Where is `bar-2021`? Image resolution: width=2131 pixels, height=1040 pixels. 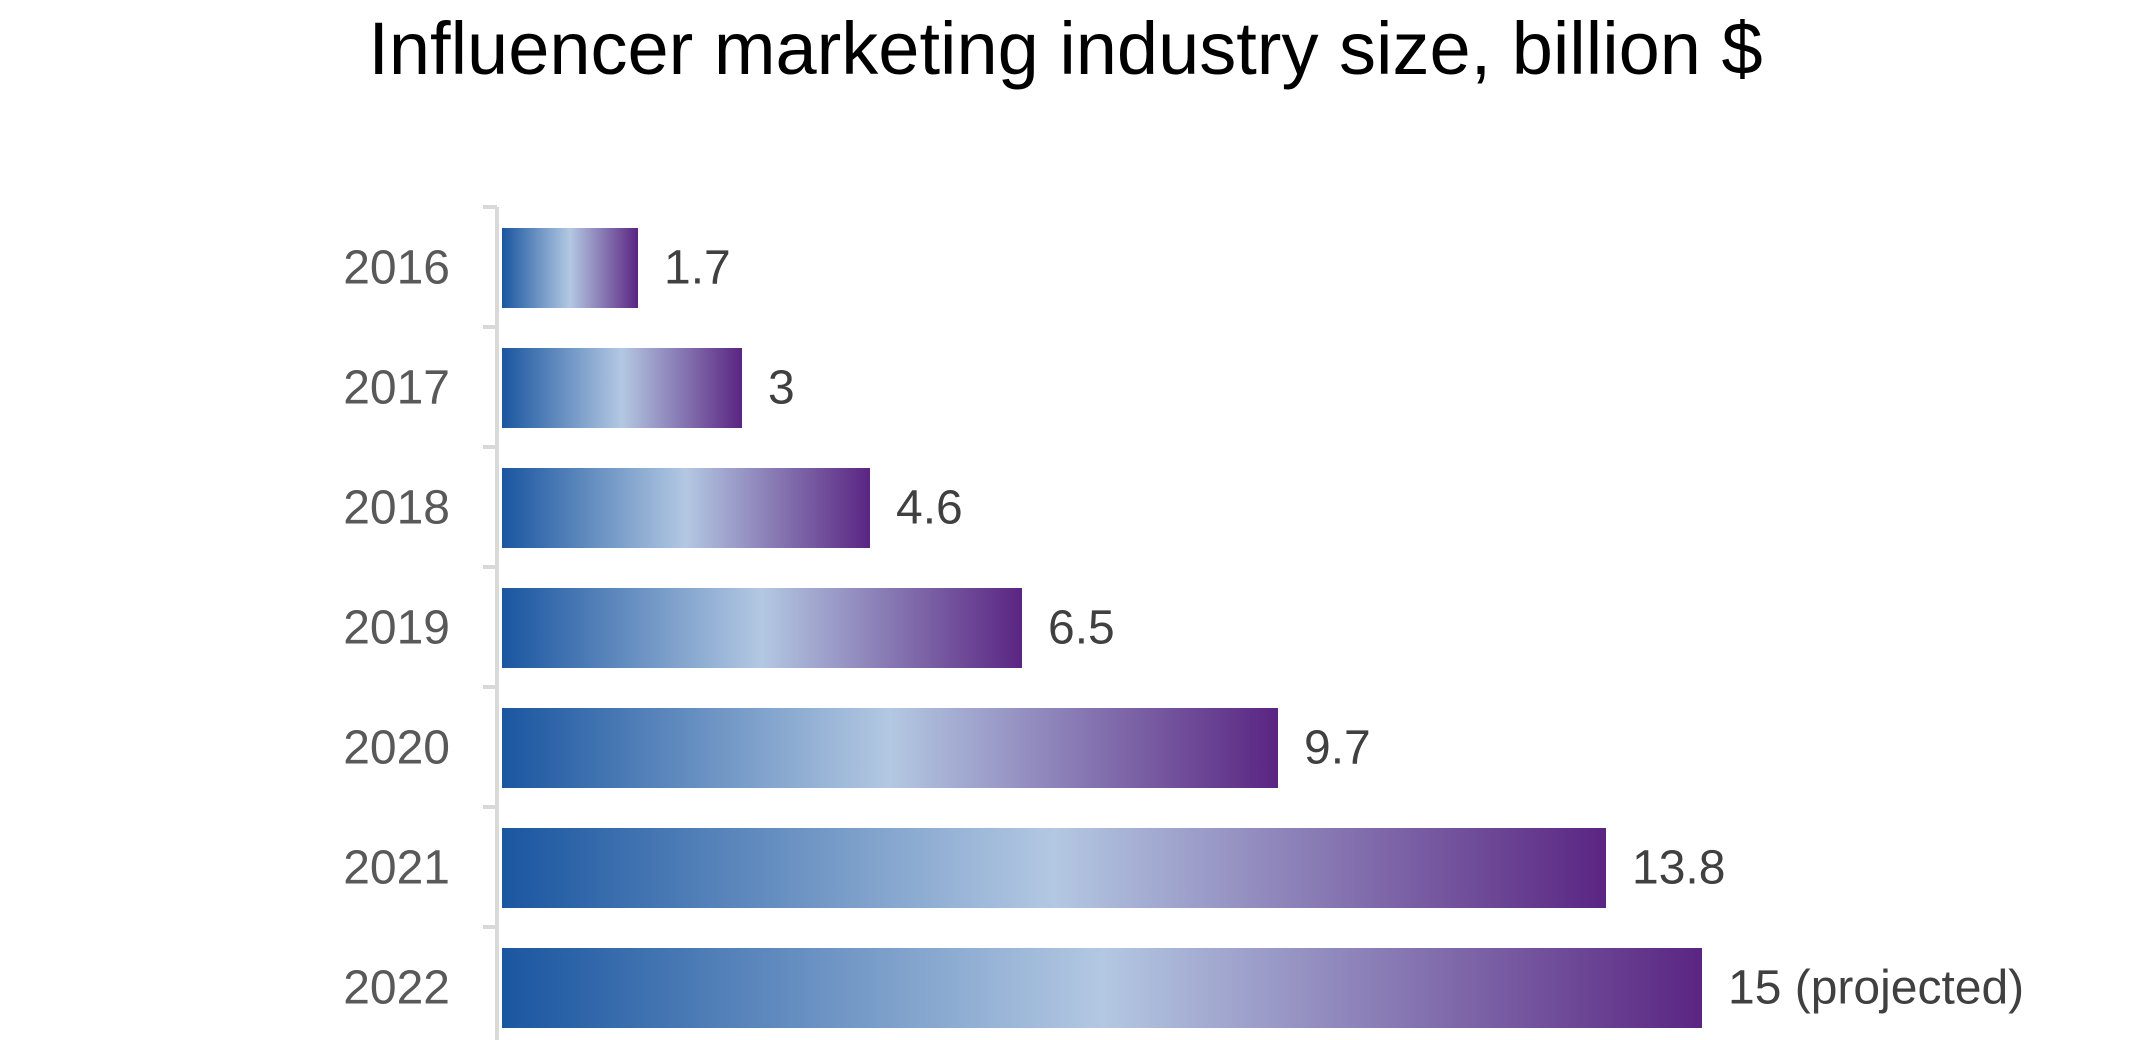
bar-2021 is located at coordinates (1054, 868).